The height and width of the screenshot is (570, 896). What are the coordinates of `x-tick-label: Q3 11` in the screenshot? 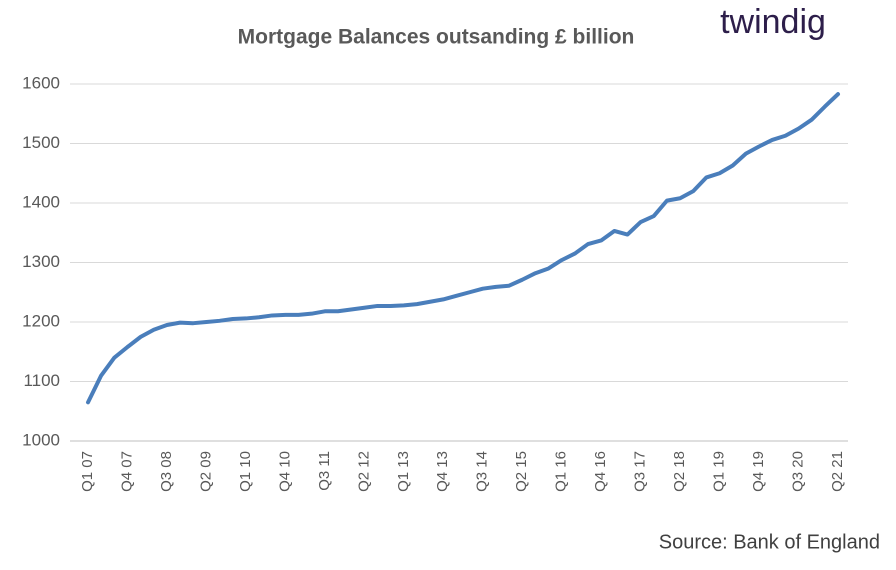 It's located at (324, 471).